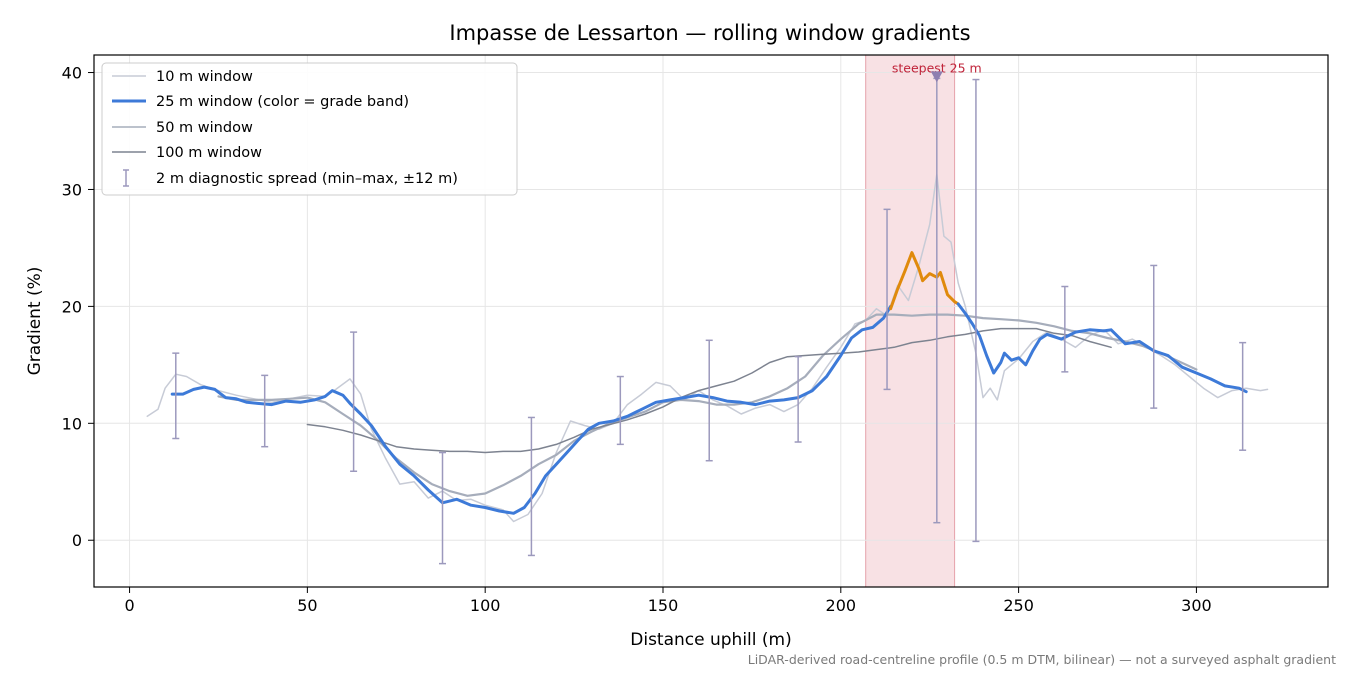 The image size is (1350, 675). I want to click on legend-label-spread: 2 m diagnostic spread (min–max, ±12 m), so click(307, 179).